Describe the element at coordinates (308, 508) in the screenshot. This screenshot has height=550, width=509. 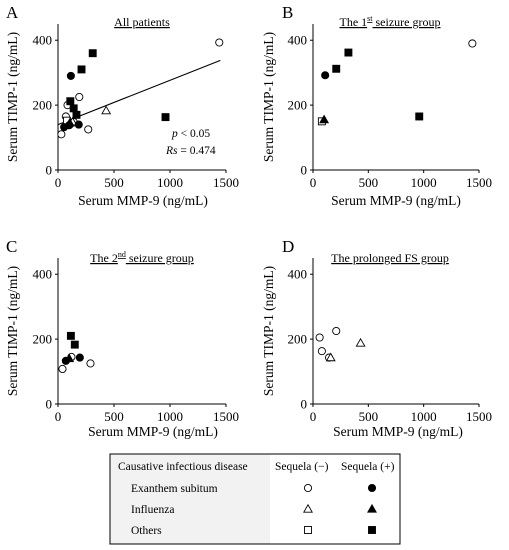
I see `legend-symbol-triangle-open` at that location.